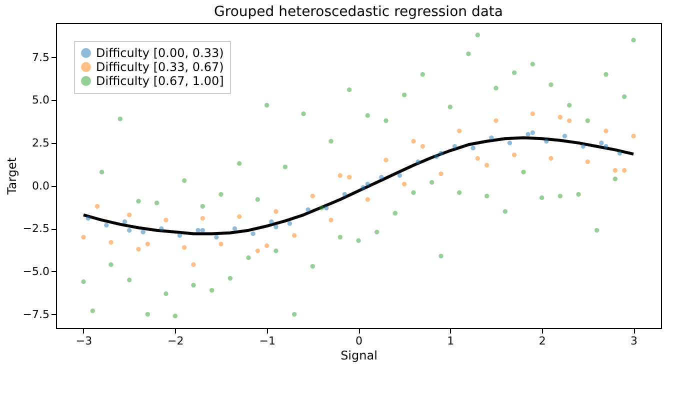 The height and width of the screenshot is (400, 700). What do you see at coordinates (41, 100) in the screenshot?
I see `y-tick-label: 5.0` at bounding box center [41, 100].